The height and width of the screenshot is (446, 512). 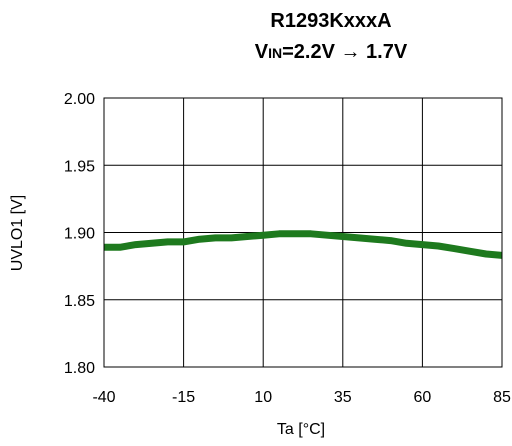 What do you see at coordinates (79, 99) in the screenshot?
I see `y-tick-label: 2.00` at bounding box center [79, 99].